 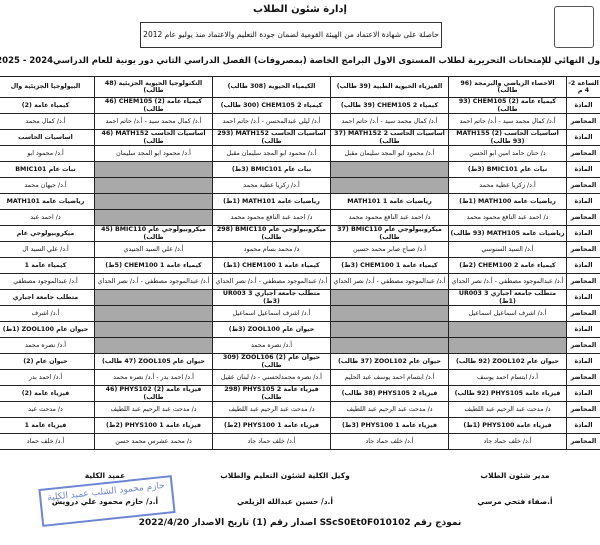 What do you see at coordinates (285, 475) in the screenshot?
I see `signature-role: وكيل الكلية لشئون التعليم والطلاب` at bounding box center [285, 475].